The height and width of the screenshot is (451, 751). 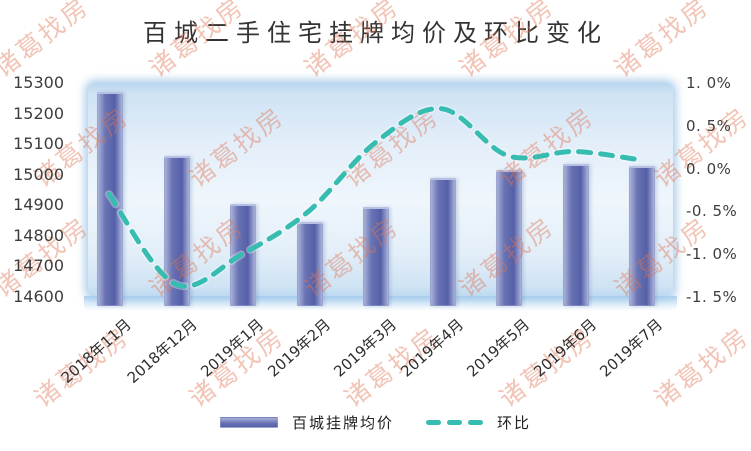 I want to click on left-axis-tick-14800: 14800, so click(x=38, y=235).